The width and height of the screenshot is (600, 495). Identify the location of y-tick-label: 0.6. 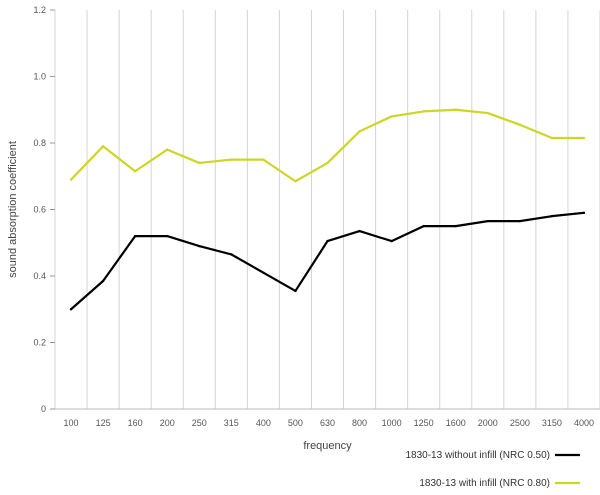
(39, 210).